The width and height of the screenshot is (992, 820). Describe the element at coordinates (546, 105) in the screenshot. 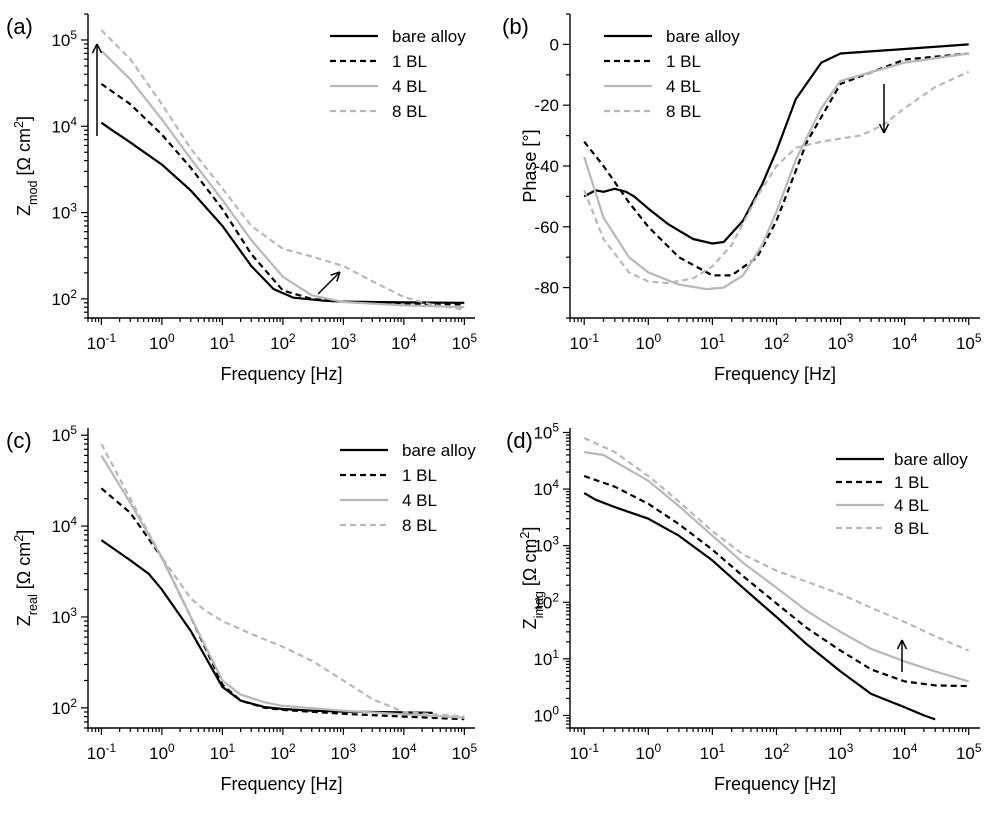

I see `y-tick-label: -20` at that location.